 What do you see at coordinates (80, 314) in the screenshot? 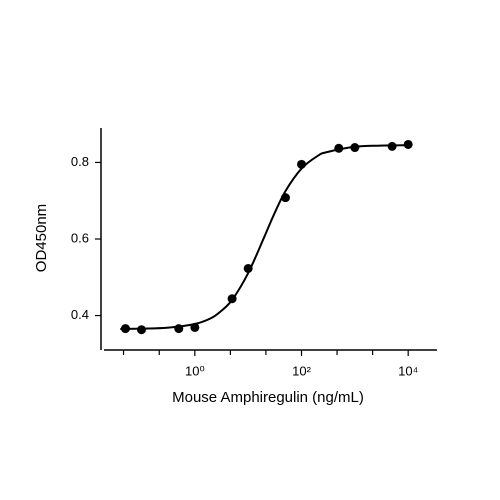
I see `y-tick-label: 0.4` at bounding box center [80, 314].